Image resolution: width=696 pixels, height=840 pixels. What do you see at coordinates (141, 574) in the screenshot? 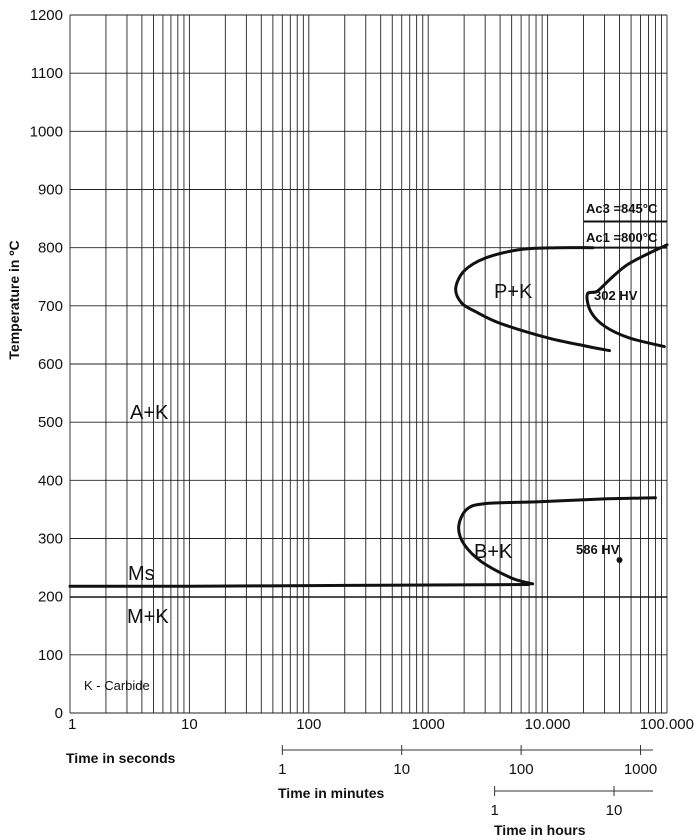
I see `ms-label: Ms` at bounding box center [141, 574].